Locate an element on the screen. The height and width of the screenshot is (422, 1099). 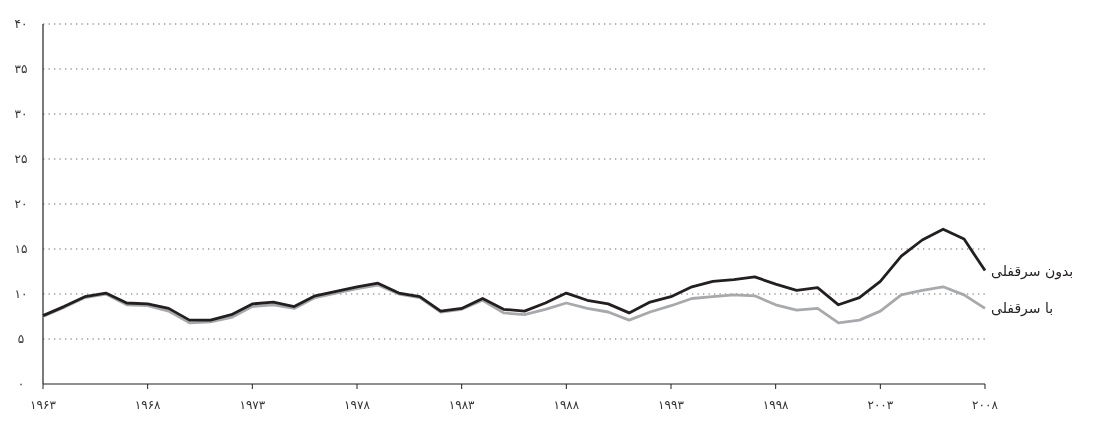
x-tick-label: ۲۰۰۳ is located at coordinates (880, 405).